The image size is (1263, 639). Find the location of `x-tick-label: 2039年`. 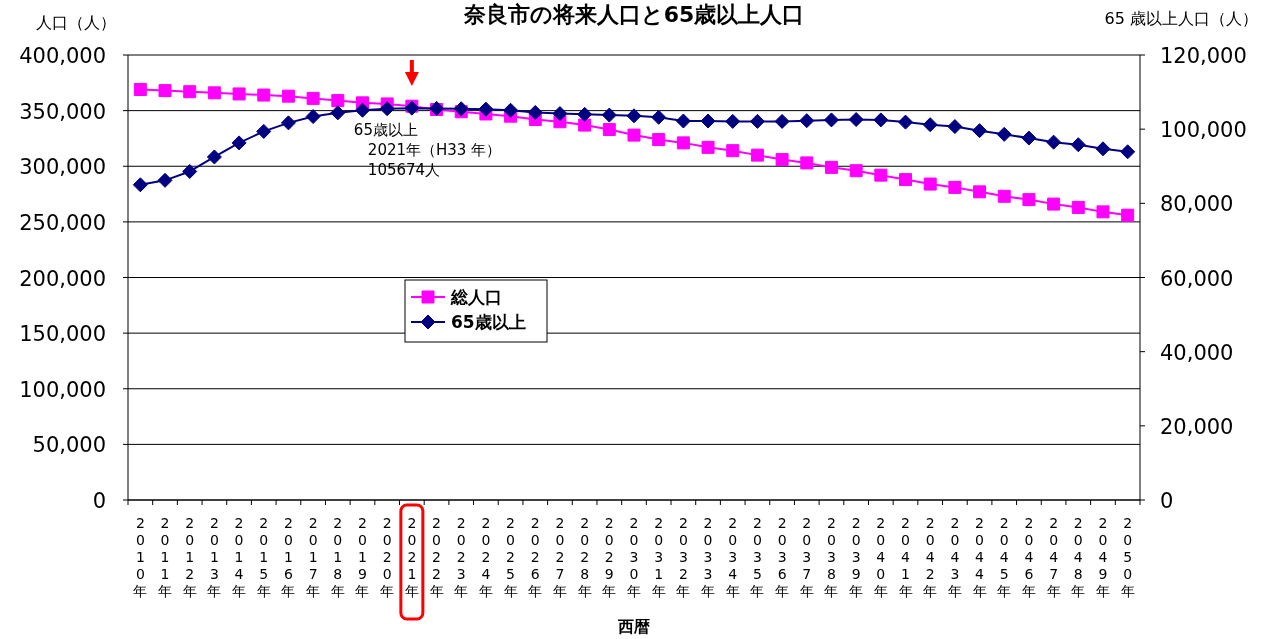

x-tick-label: 2039年 is located at coordinates (856, 557).